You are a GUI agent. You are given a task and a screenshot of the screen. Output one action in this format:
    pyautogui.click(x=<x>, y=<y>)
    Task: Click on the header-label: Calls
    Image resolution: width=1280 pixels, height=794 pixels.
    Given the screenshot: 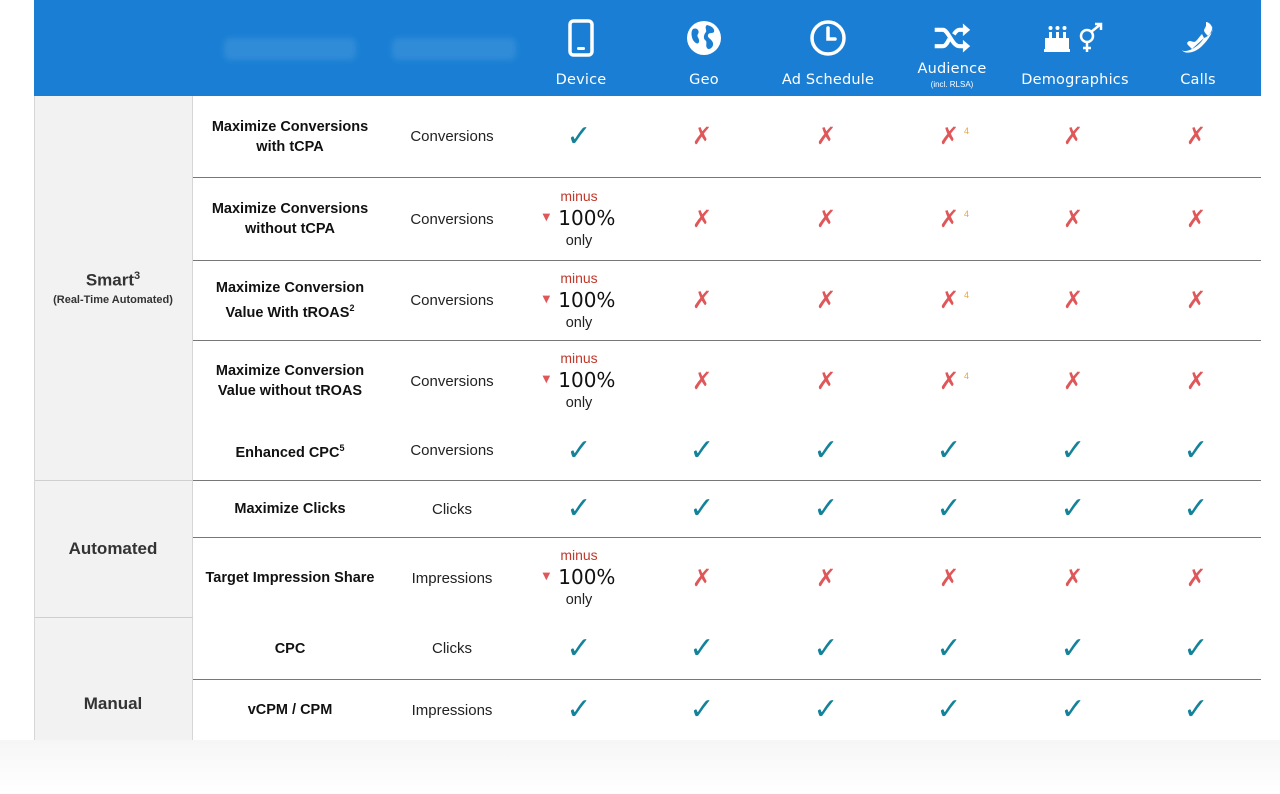 What is the action you would take?
    pyautogui.click(x=1198, y=80)
    